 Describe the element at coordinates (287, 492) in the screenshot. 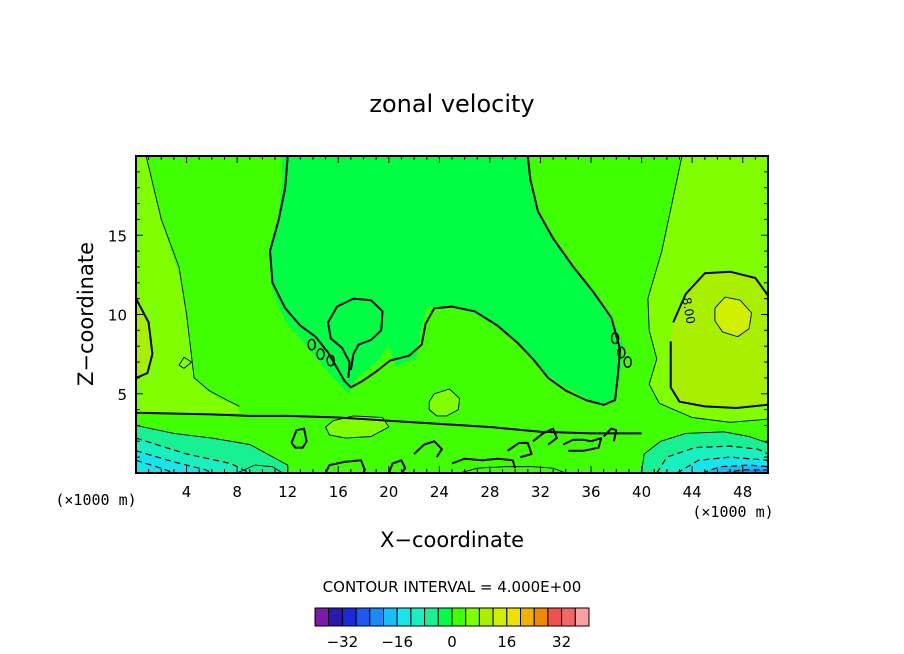

I see `x-tick-label: 12` at that location.